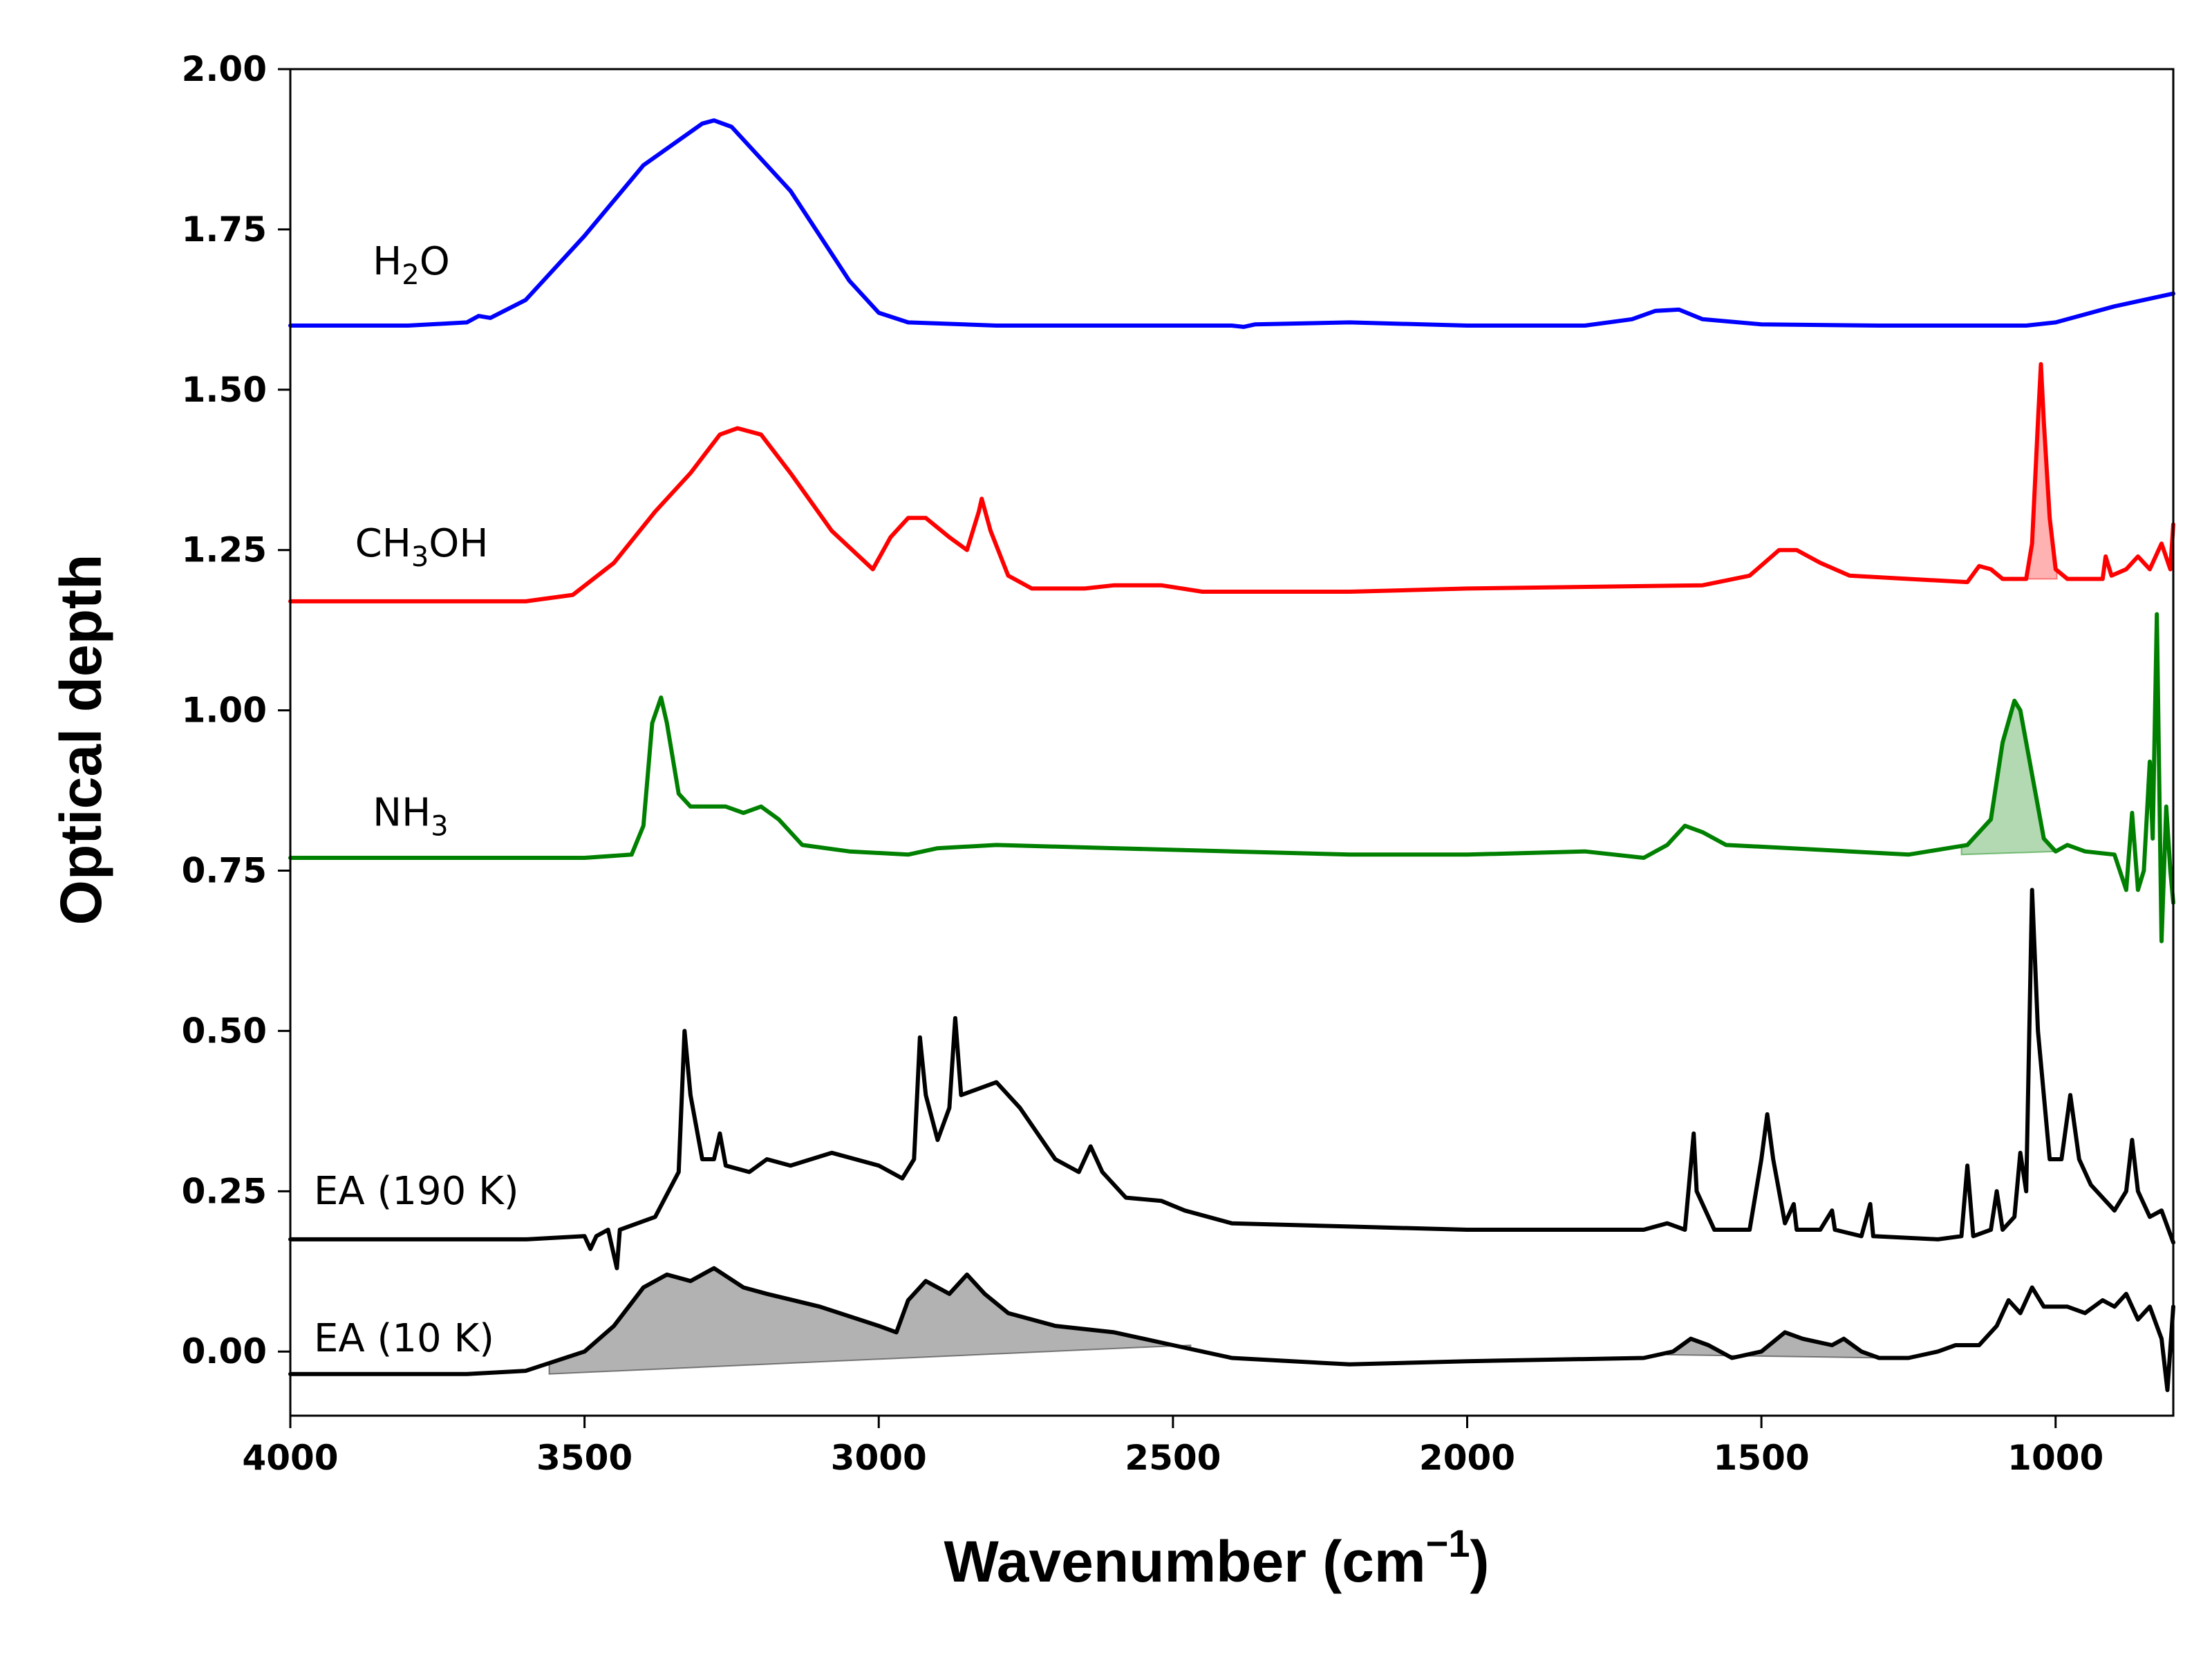  Describe the element at coordinates (584, 1458) in the screenshot. I see `x-tick-label: 3500` at that location.